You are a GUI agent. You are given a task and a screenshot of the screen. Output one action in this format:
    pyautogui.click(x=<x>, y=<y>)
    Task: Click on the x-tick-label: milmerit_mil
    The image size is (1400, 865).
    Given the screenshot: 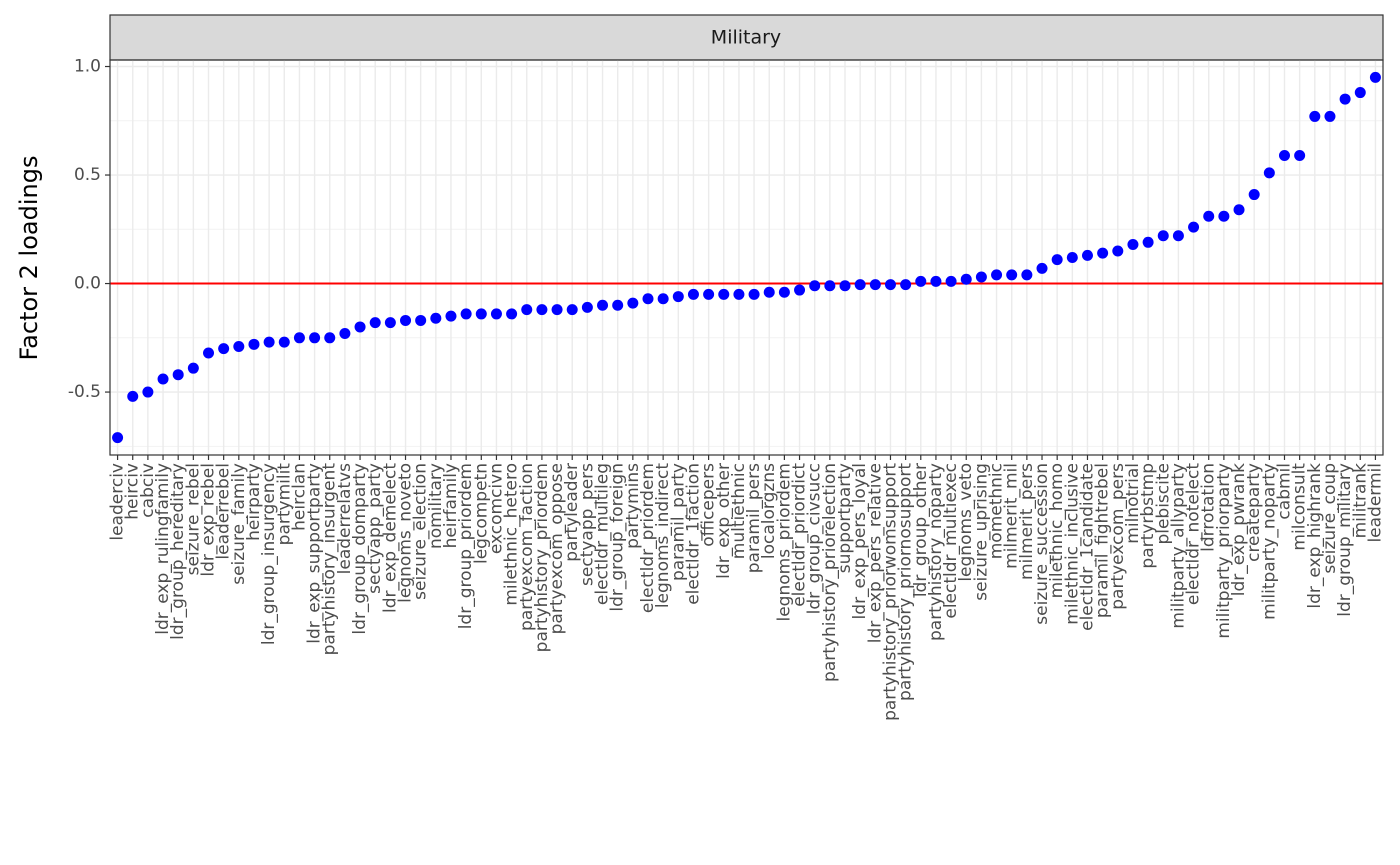 What is the action you would take?
    pyautogui.click(x=1012, y=516)
    